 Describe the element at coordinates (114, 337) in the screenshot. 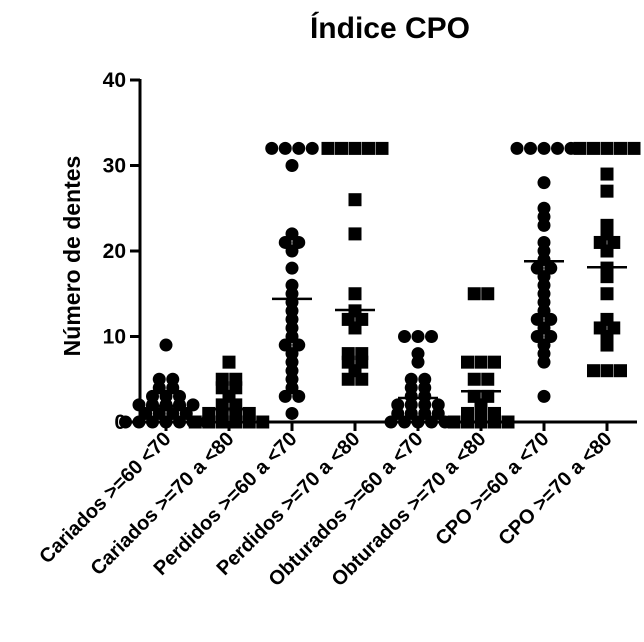

I see `y-tick-label: 10` at that location.